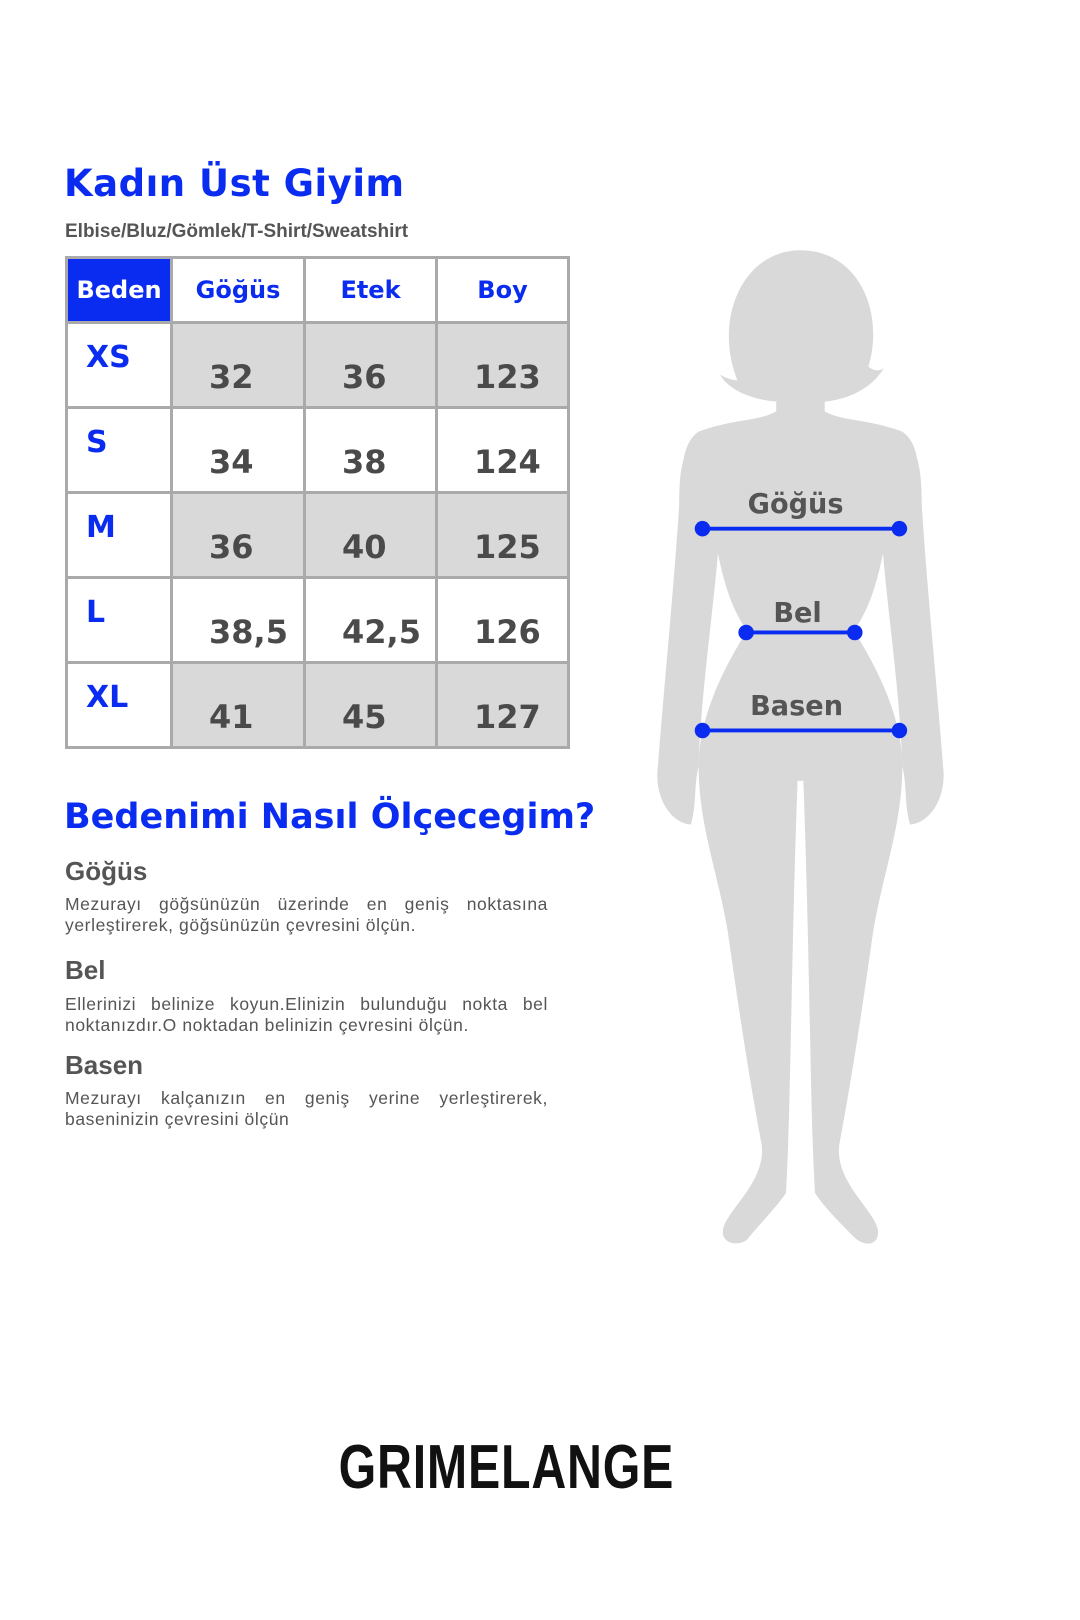  I want to click on hip-label: Basen, so click(796, 706).